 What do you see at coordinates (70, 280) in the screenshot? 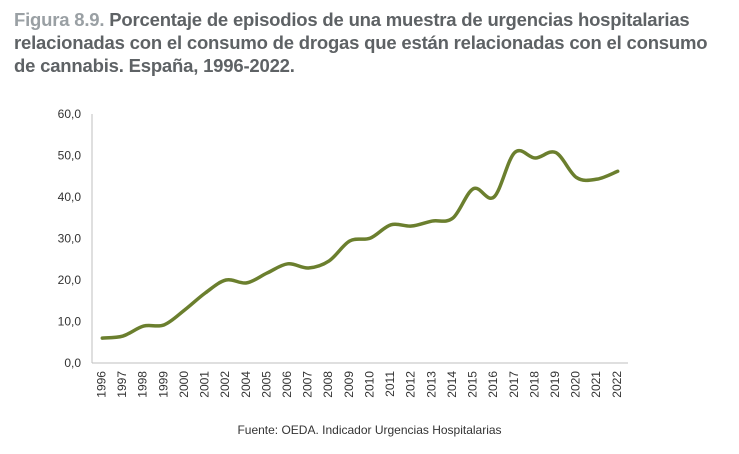
I see `y-tick-label: 20,0` at bounding box center [70, 280].